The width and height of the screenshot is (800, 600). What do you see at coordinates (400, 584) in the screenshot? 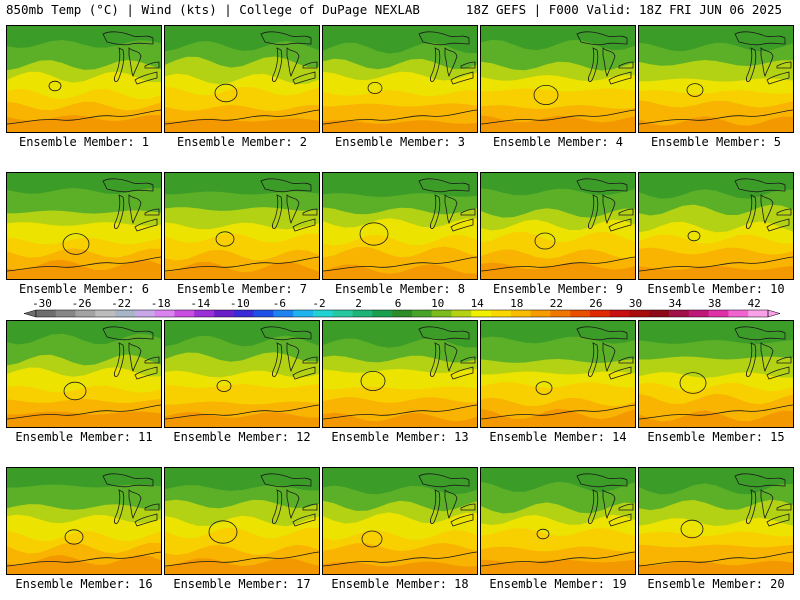
I see `ensemble-member-label: Ensemble Member: 18` at bounding box center [400, 584].